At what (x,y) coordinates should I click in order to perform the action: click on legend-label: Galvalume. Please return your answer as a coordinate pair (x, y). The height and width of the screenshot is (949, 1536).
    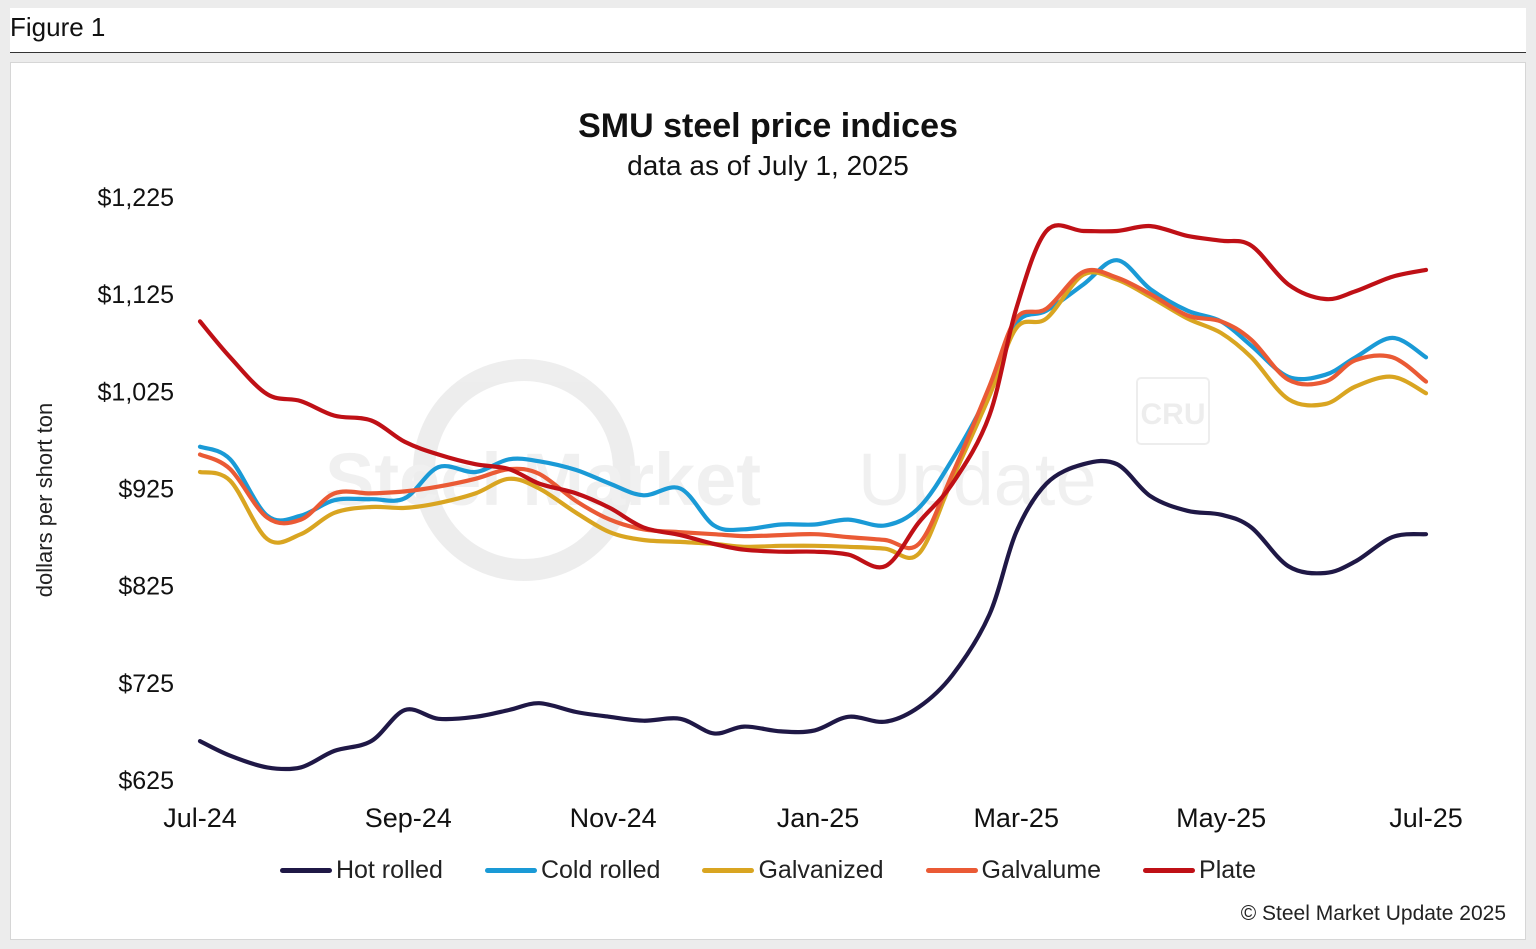
    Looking at the image, I should click on (1041, 869).